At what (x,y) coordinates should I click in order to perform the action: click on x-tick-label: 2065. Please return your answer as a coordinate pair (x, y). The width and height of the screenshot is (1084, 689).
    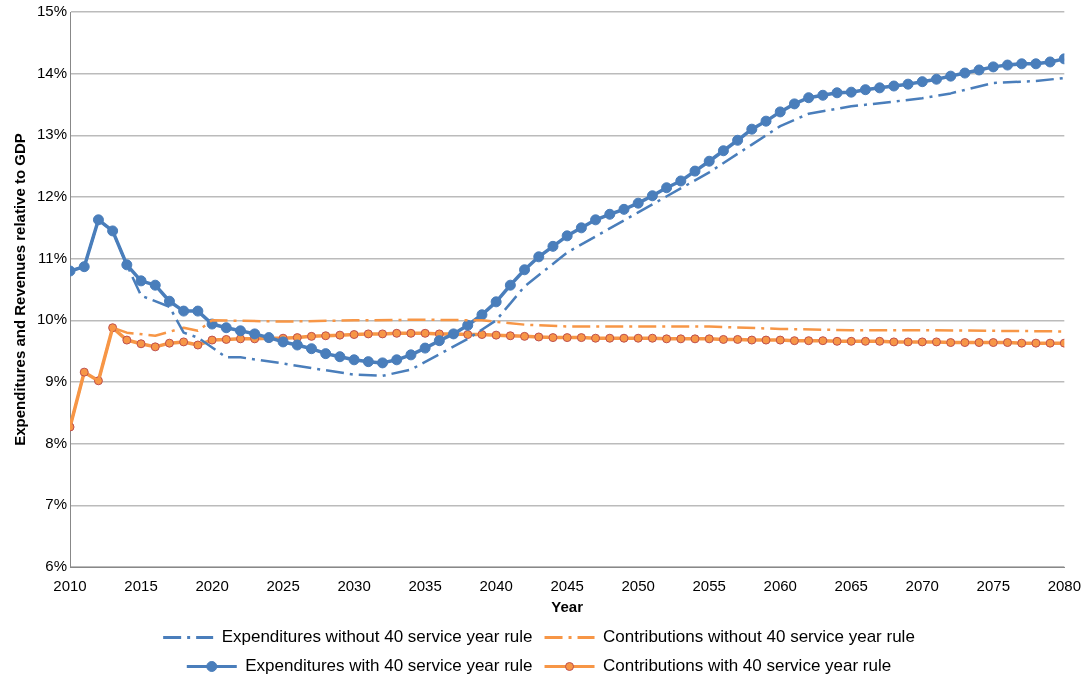
    Looking at the image, I should click on (851, 586).